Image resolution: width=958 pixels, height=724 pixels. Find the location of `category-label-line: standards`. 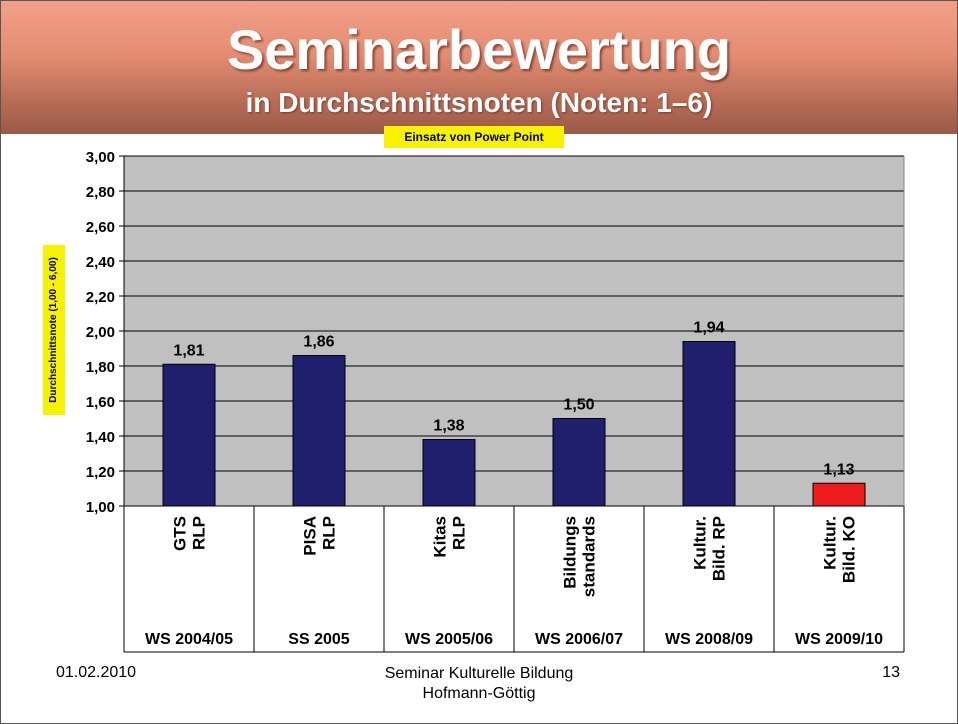

category-label-line: standards is located at coordinates (589, 556).